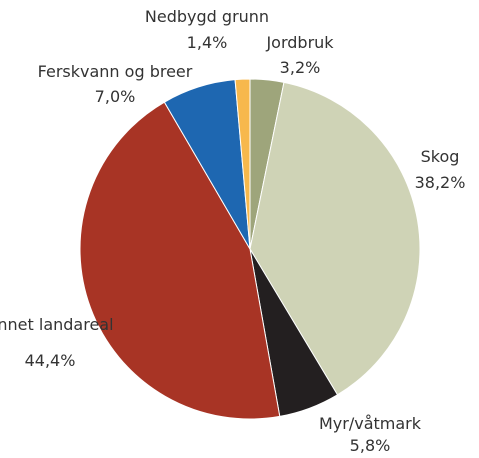  What do you see at coordinates (300, 42) in the screenshot?
I see `slice-label: Jordbruk` at bounding box center [300, 42].